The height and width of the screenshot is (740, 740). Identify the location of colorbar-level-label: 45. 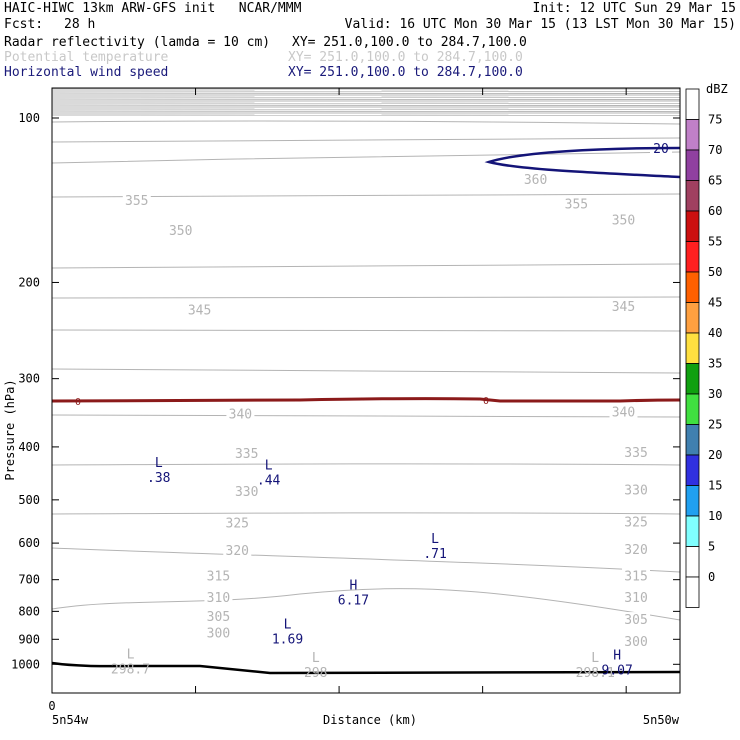
(715, 303).